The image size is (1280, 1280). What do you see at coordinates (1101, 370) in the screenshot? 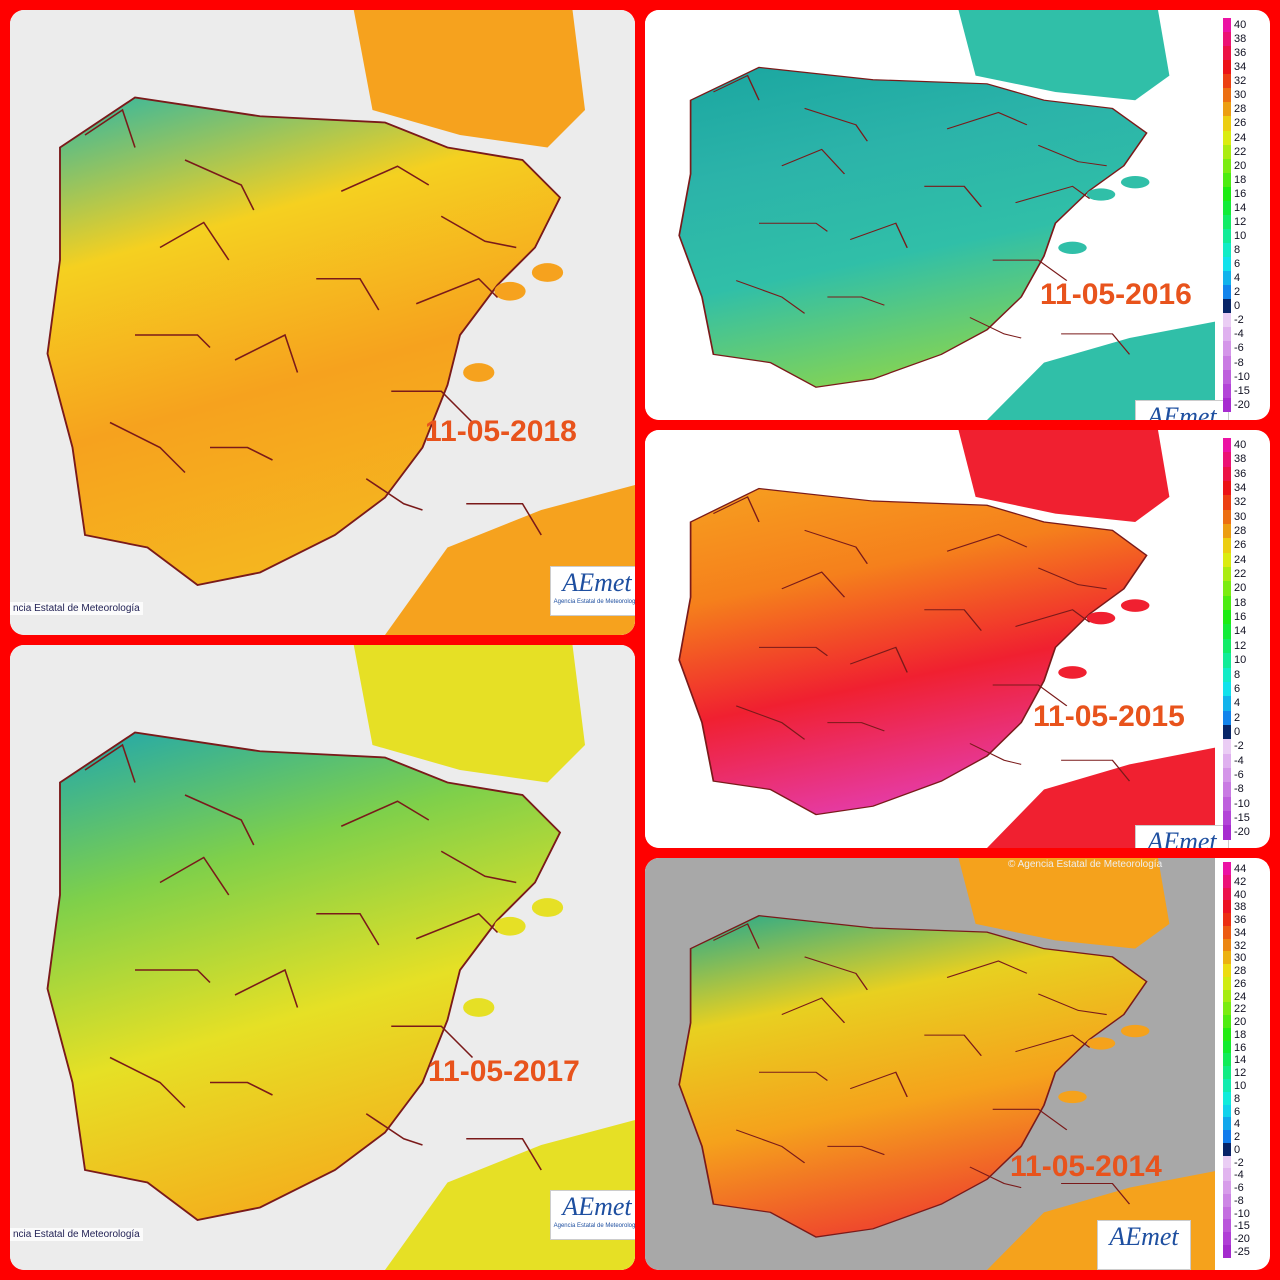
I see `africa` at bounding box center [1101, 370].